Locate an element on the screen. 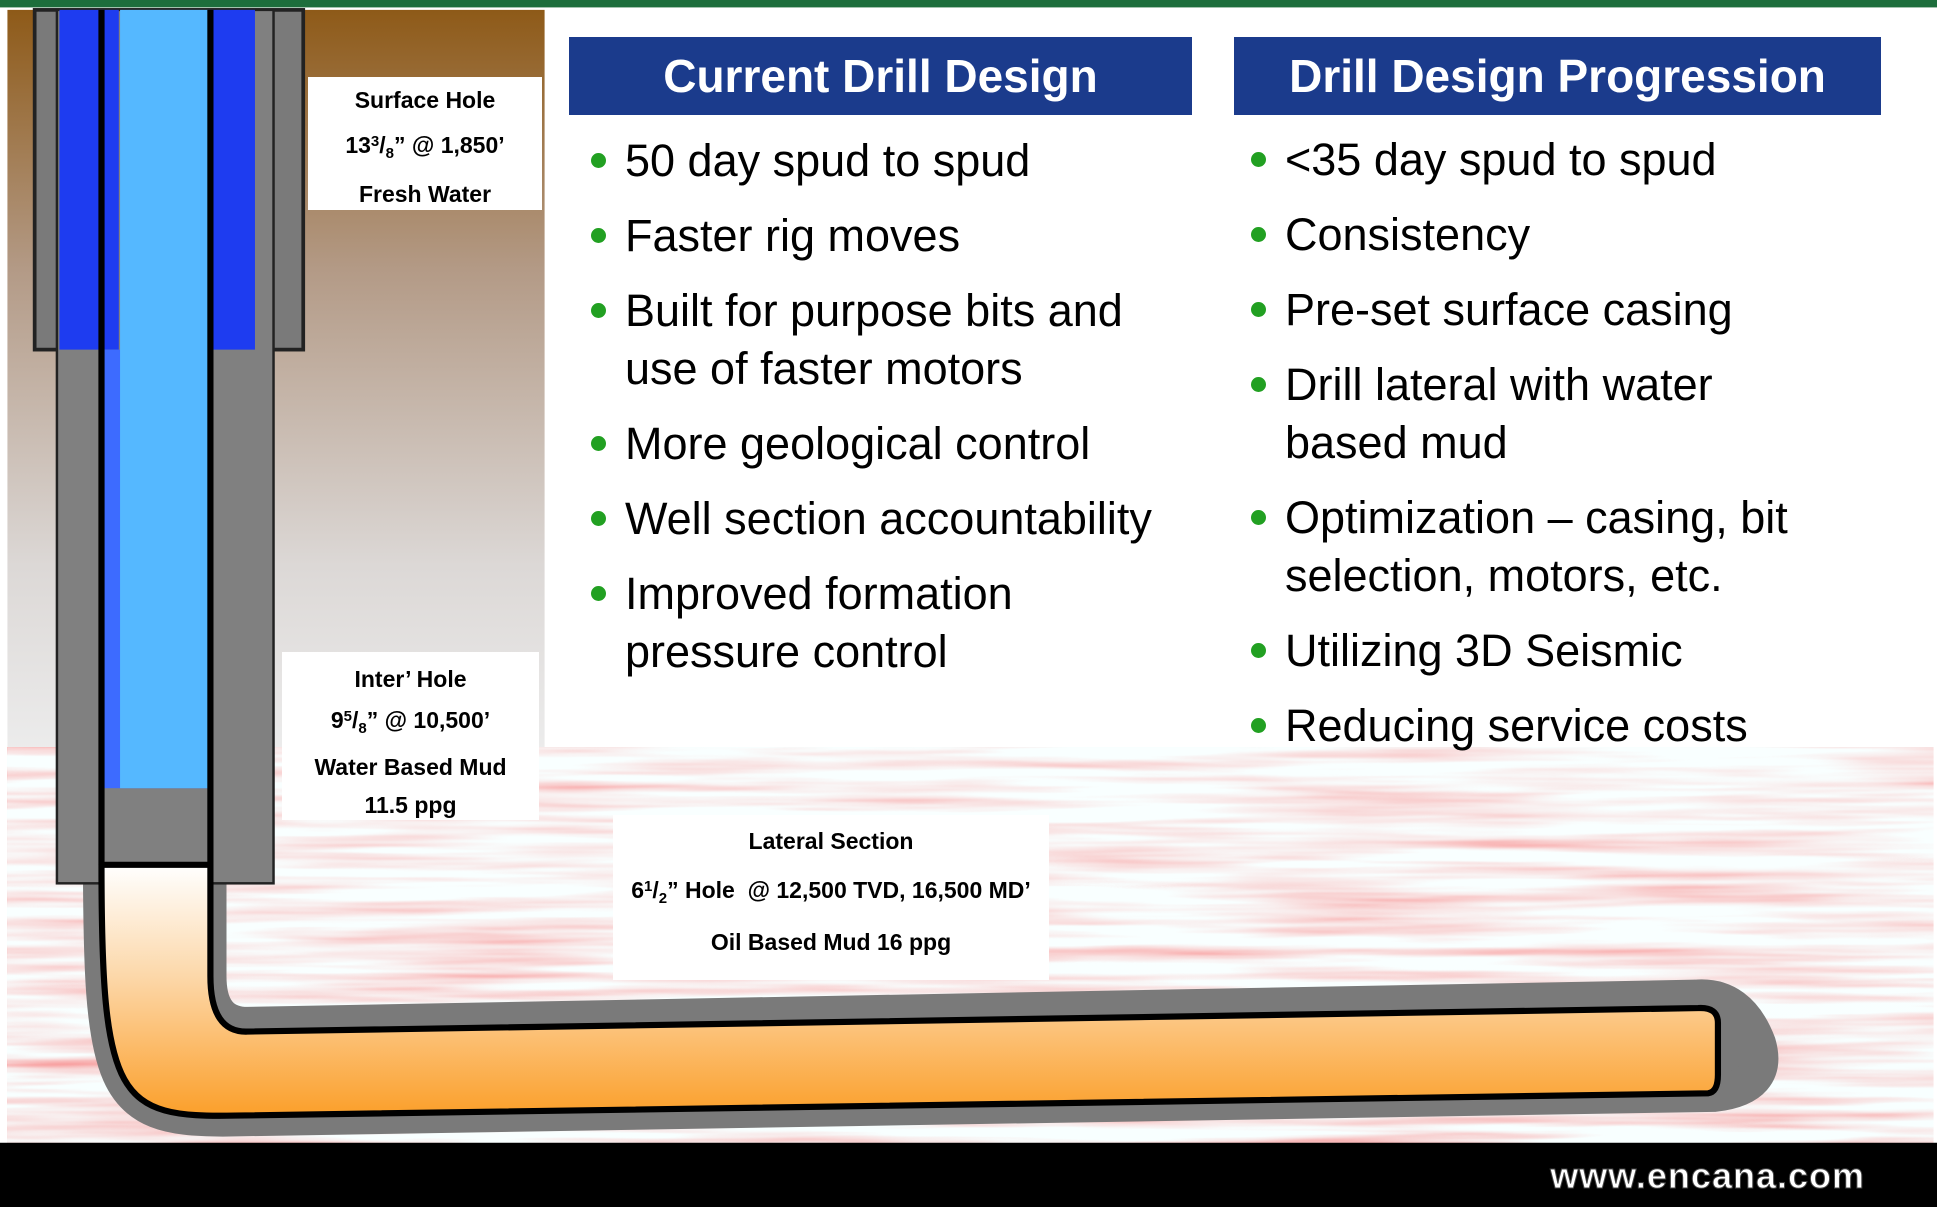  bullet-item: Drill lateral with water based mud is located at coordinates (1546, 414).